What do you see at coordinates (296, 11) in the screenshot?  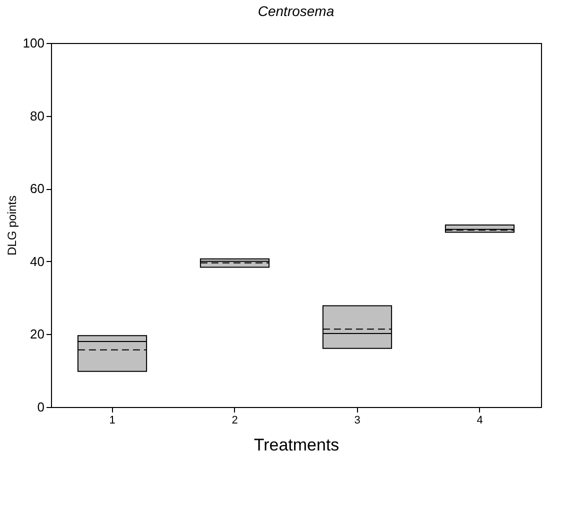 I see `chart-title: Centrosema` at bounding box center [296, 11].